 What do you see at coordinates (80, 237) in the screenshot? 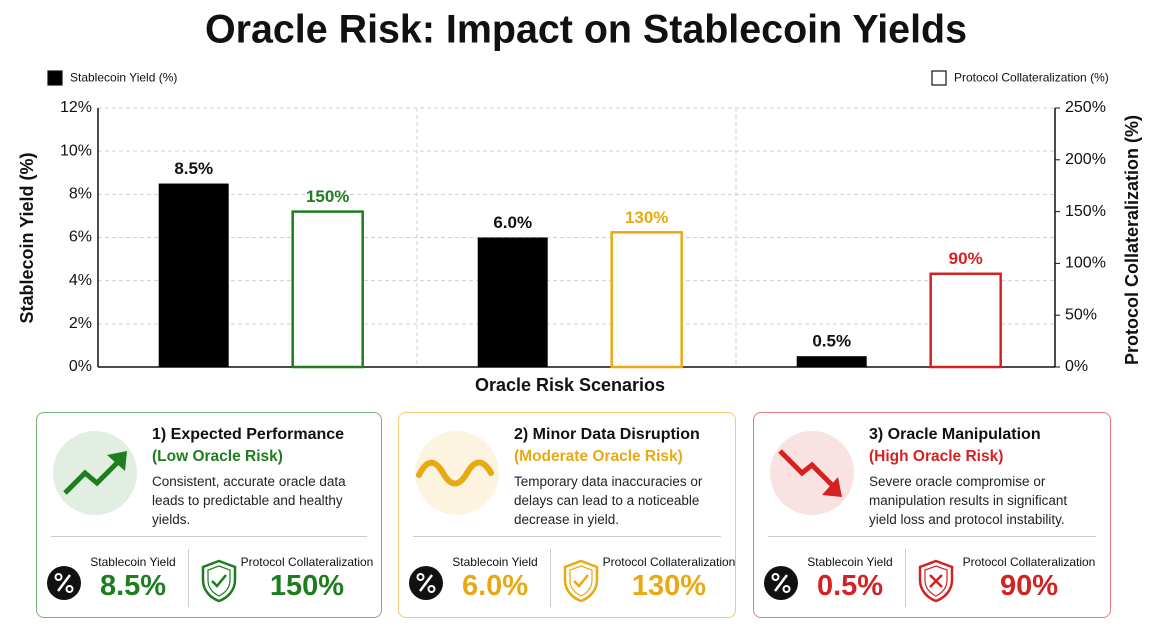
I see `y-tick-label: 6%` at bounding box center [80, 237].